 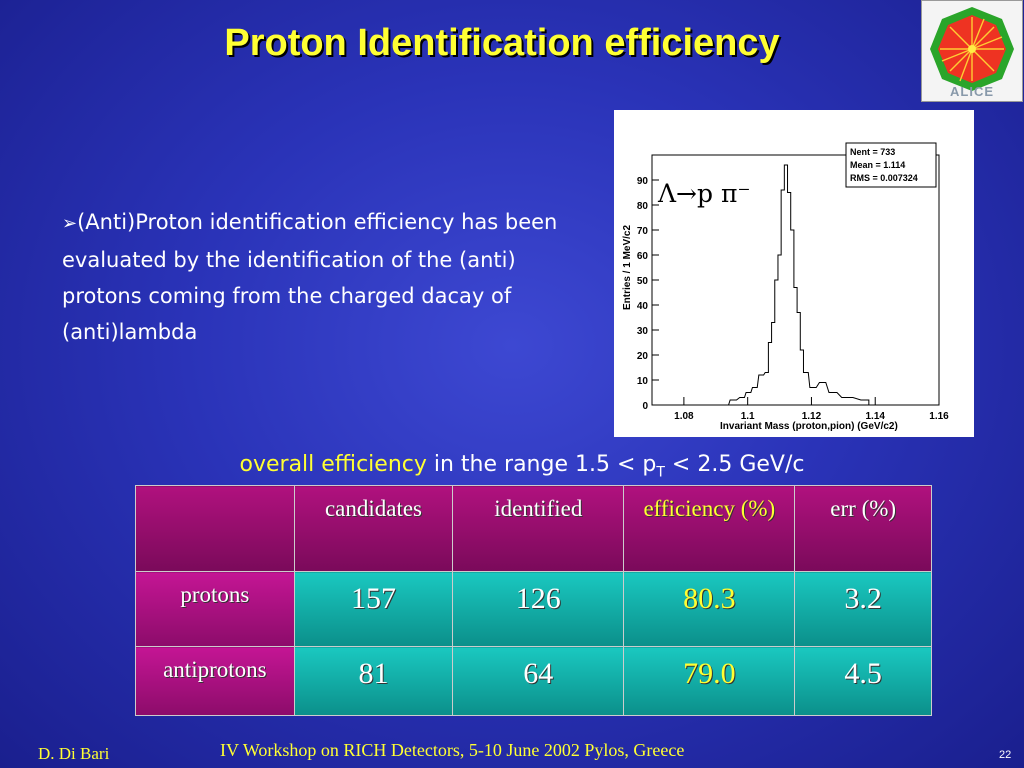 What do you see at coordinates (875, 416) in the screenshot?
I see `x-tick-label: 1.14` at bounding box center [875, 416].